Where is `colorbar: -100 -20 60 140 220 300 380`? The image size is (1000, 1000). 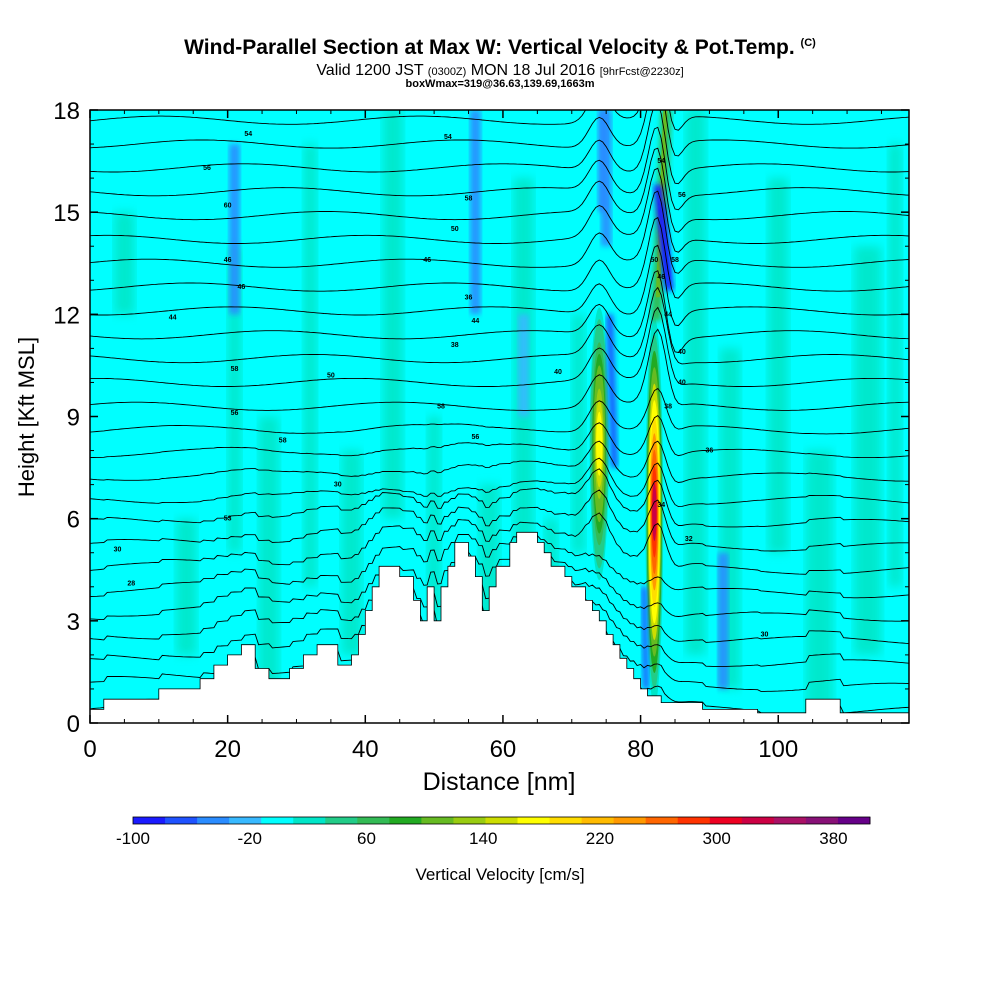 colorbar: -100 -20 60 140 220 300 380 is located at coordinates (493, 832).